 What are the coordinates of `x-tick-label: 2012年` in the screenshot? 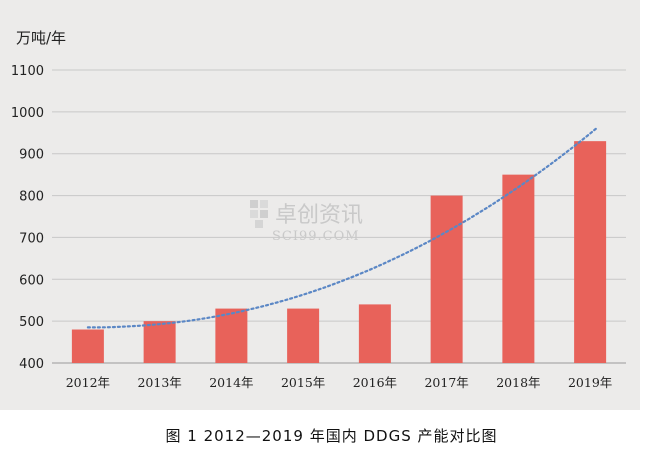 It's located at (88, 382).